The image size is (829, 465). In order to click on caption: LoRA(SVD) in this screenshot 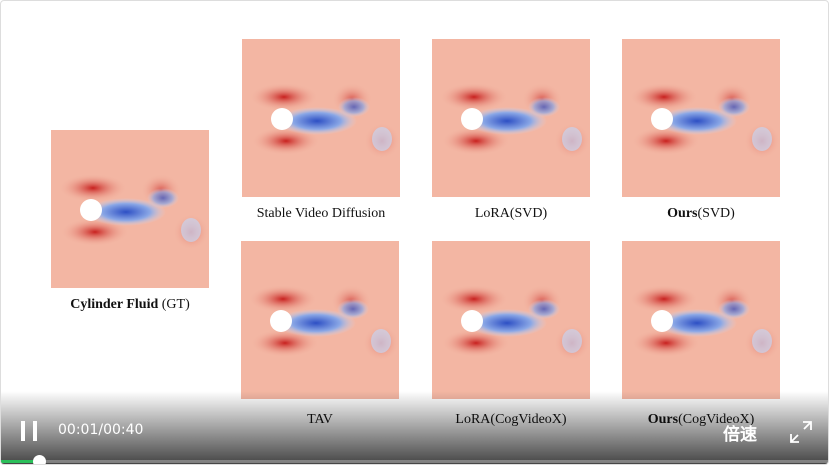, I will do `click(511, 214)`.